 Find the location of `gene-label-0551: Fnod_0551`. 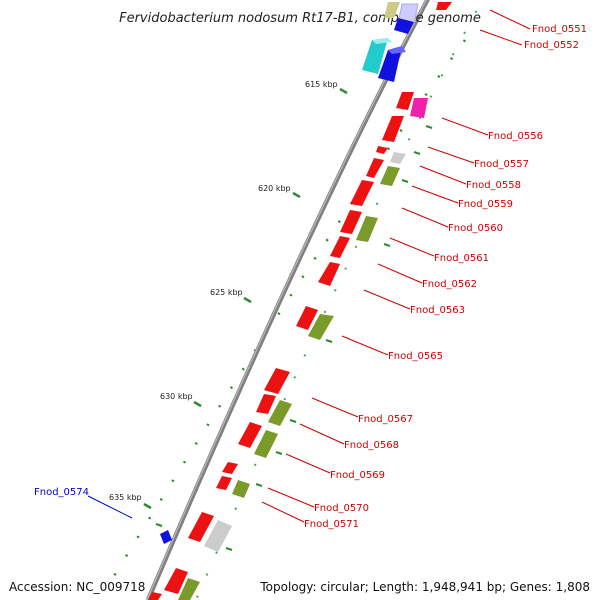

gene-label-0551: Fnod_0551 is located at coordinates (559, 29).